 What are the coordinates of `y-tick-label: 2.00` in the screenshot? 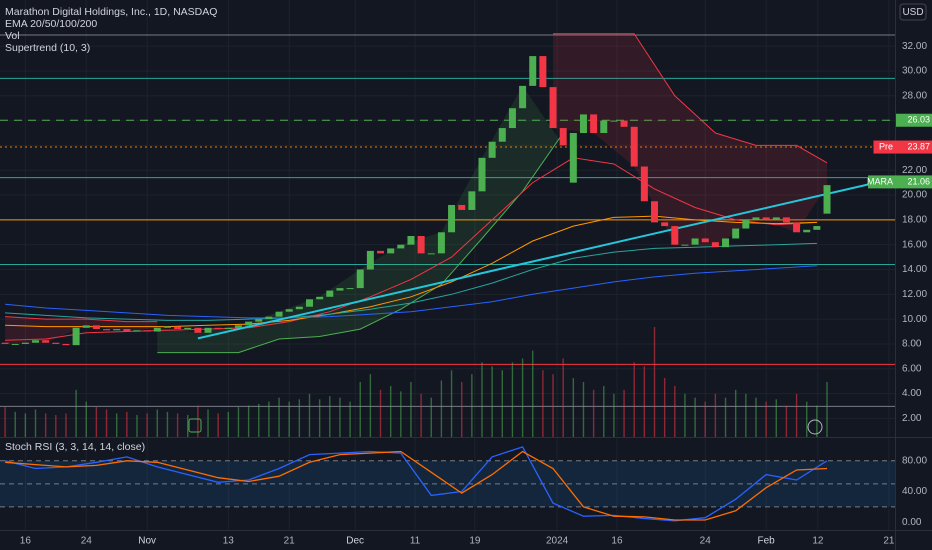 It's located at (912, 418).